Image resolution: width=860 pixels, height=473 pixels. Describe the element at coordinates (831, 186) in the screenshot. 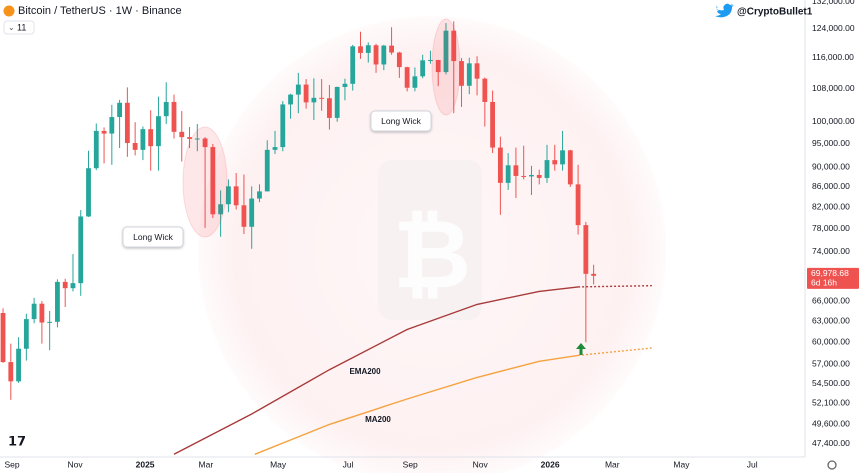

I see `y-tick-label: 86,000.00` at that location.